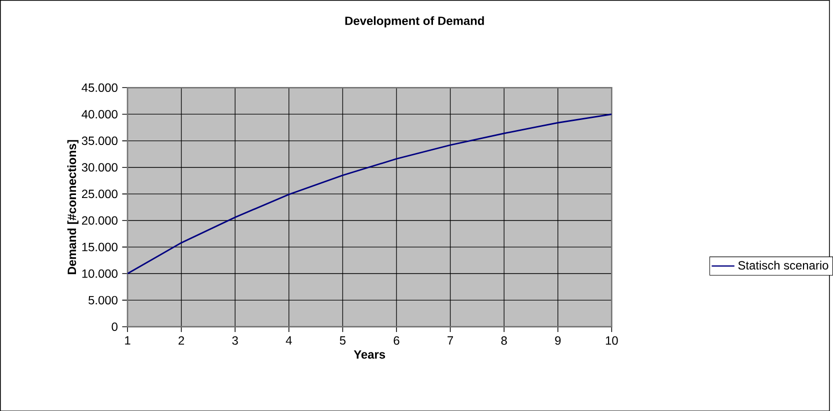 The height and width of the screenshot is (411, 833). Describe the element at coordinates (235, 340) in the screenshot. I see `x-tick-label: 3` at that location.